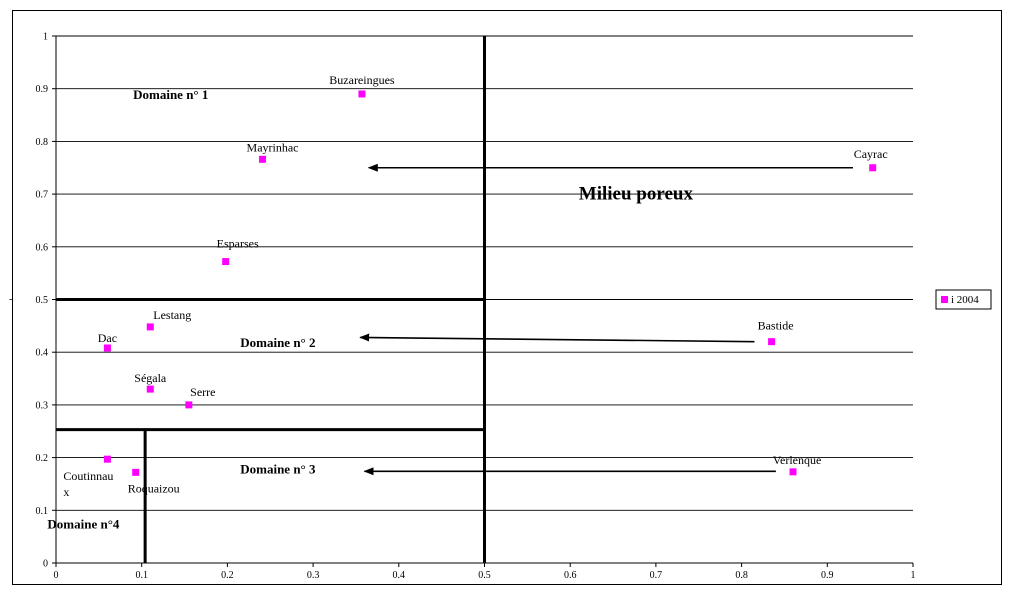 The height and width of the screenshot is (590, 1009). I want to click on y-tick-label-8: 0.8, so click(42, 142).